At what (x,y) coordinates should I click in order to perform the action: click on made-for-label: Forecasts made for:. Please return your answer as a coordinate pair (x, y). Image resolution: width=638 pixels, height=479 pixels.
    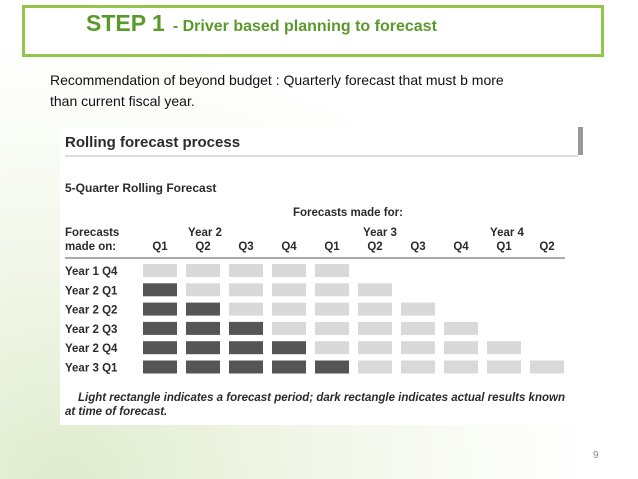
    Looking at the image, I should click on (348, 213).